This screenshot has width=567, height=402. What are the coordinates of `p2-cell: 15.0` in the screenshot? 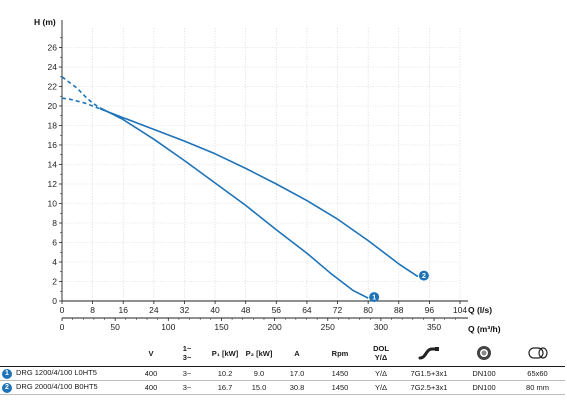 It's located at (259, 387).